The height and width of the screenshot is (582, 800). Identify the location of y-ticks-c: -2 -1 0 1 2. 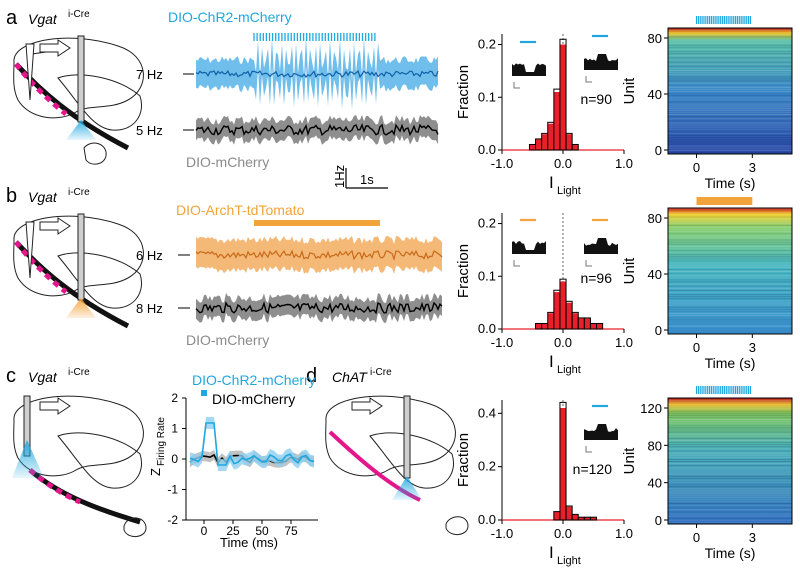
(176, 459).